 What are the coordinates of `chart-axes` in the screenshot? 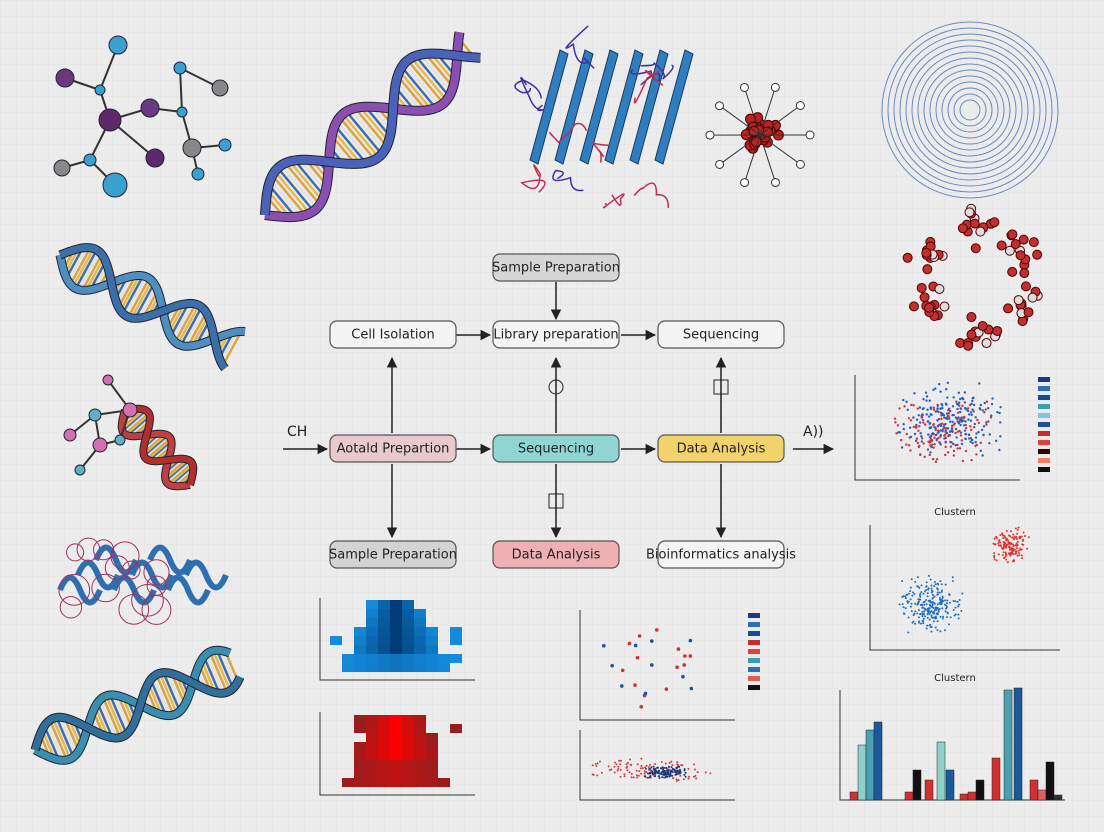 It's located at (937, 428).